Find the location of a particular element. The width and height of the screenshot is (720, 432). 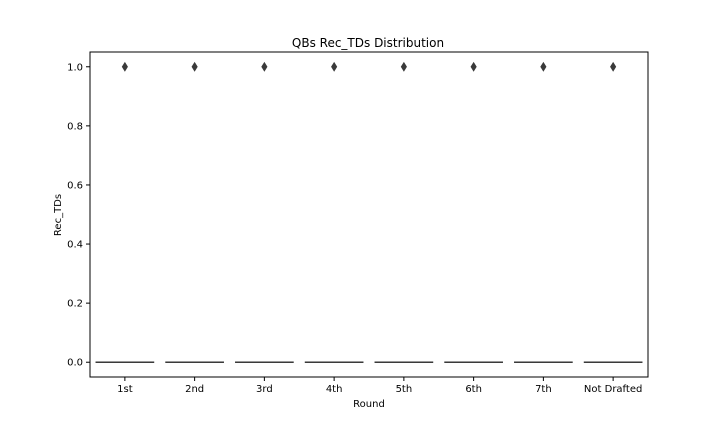

y-tick-label: 0.8 is located at coordinates (75, 126).